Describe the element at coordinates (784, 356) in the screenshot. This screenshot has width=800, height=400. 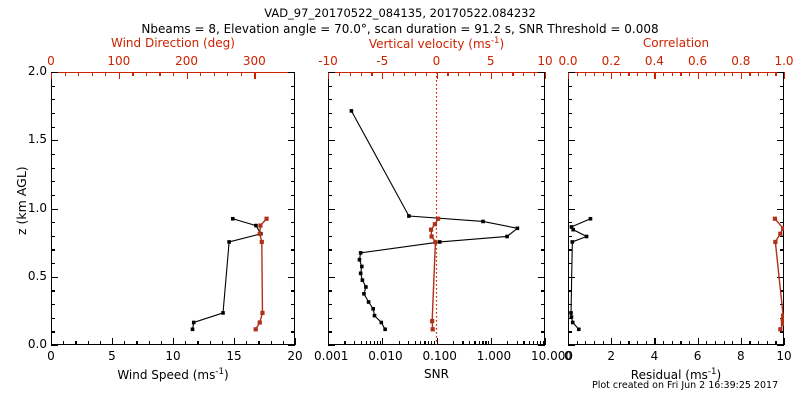
I see `x-tick-label: 10` at that location.